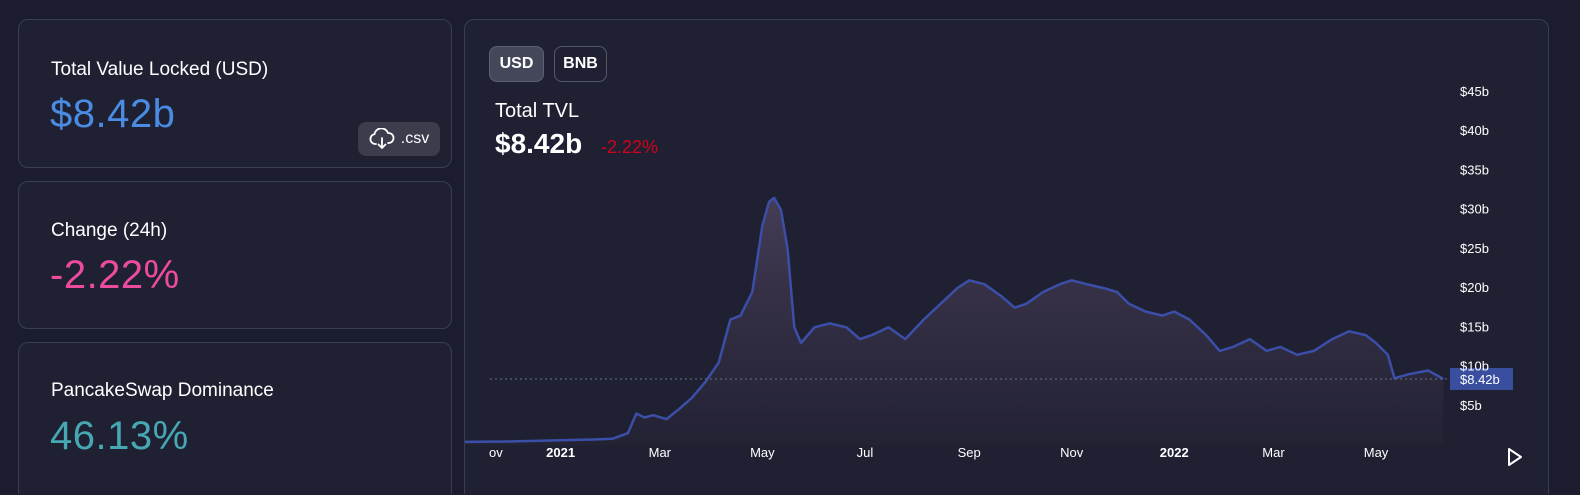 Image resolution: width=1580 pixels, height=495 pixels. What do you see at coordinates (119, 436) in the screenshot?
I see `dominance-value: 46.13%` at bounding box center [119, 436].